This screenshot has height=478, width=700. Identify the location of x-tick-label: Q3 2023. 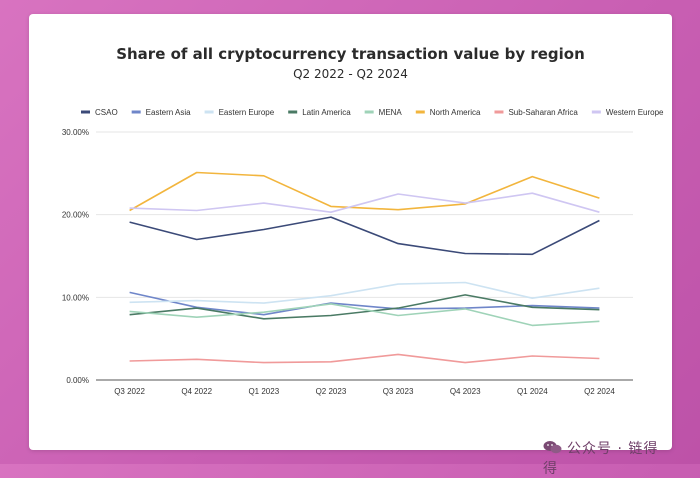
(398, 391).